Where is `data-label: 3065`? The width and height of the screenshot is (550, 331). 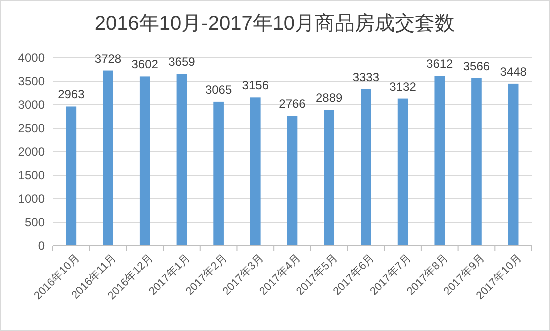 data-label: 3065 is located at coordinates (218, 89).